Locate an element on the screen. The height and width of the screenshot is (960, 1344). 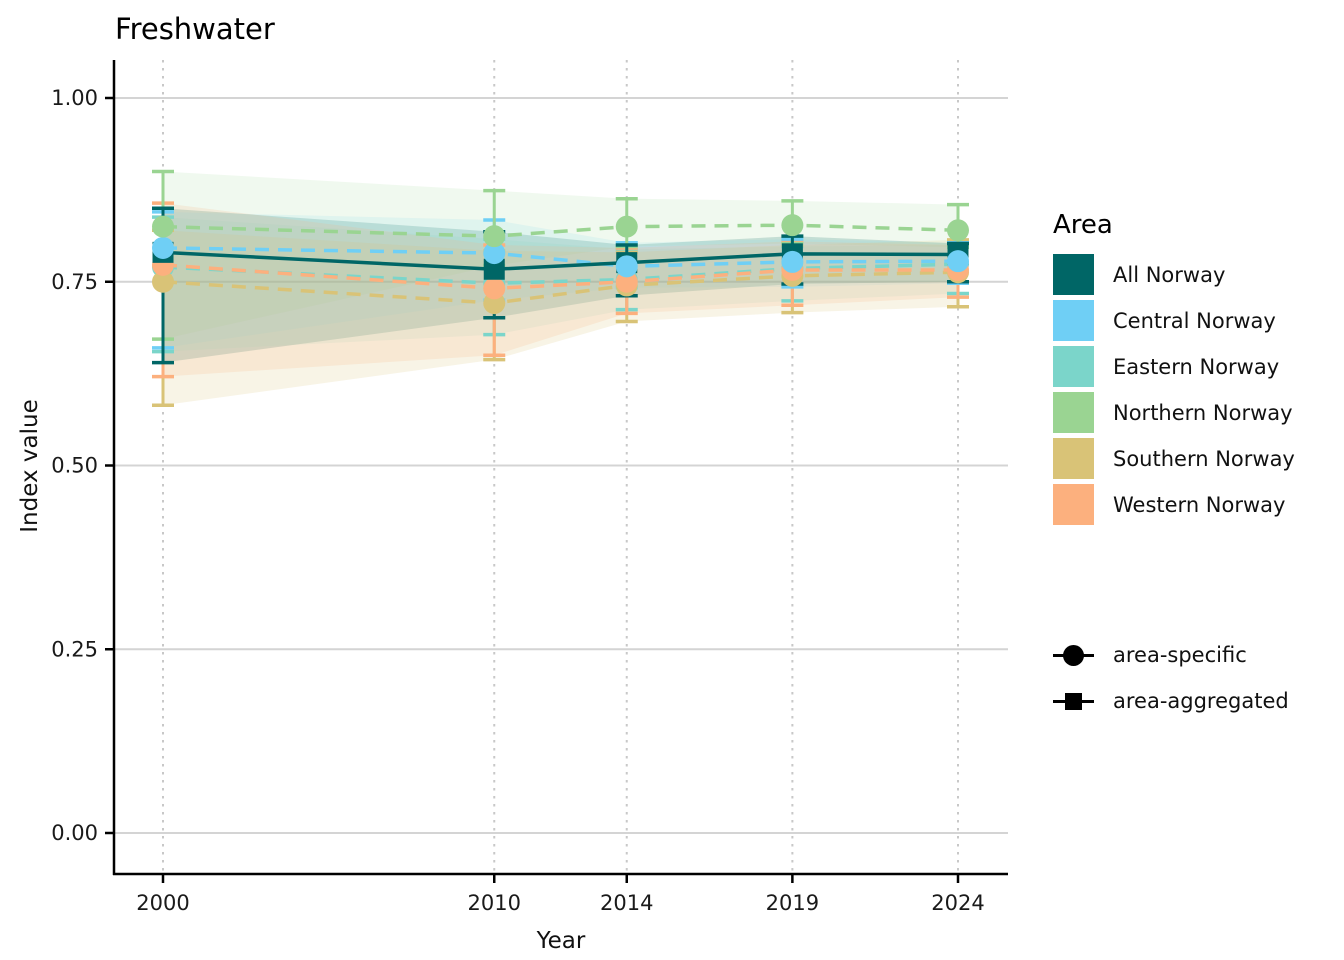
chart-title: Freshwater is located at coordinates (195, 29).